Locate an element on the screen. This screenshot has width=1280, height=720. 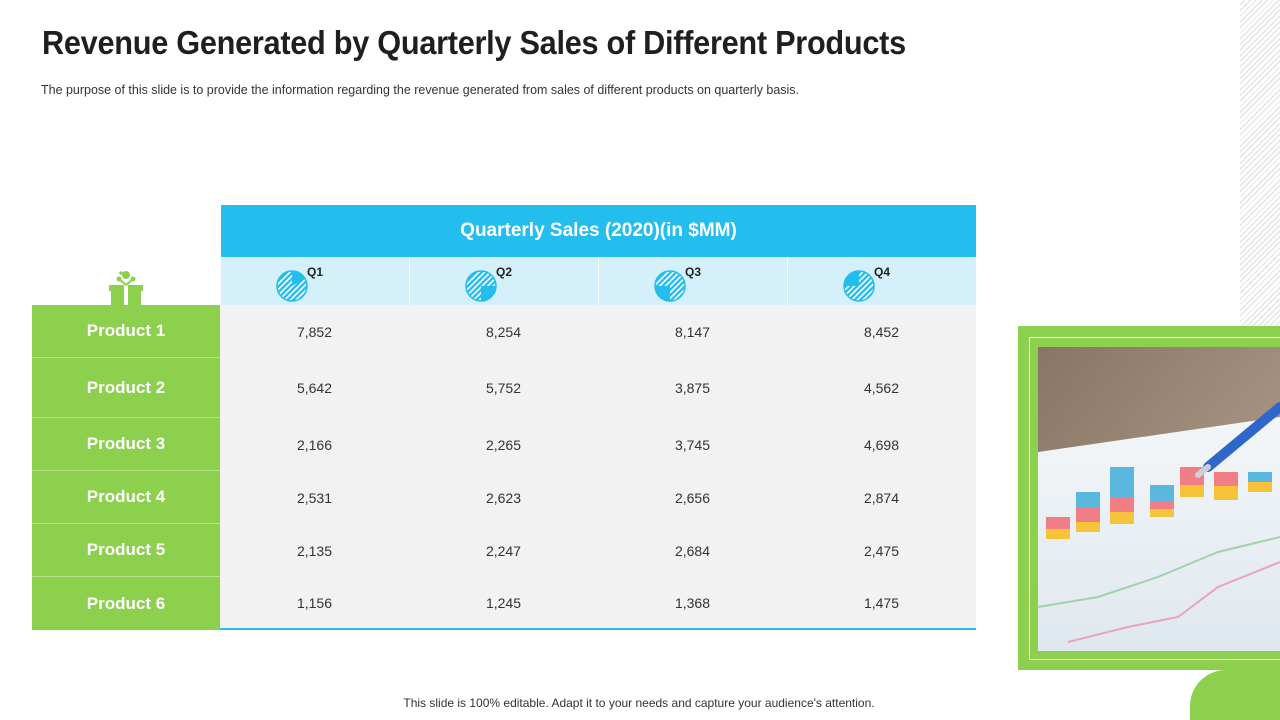
table-cell: 8,254 is located at coordinates (503, 331).